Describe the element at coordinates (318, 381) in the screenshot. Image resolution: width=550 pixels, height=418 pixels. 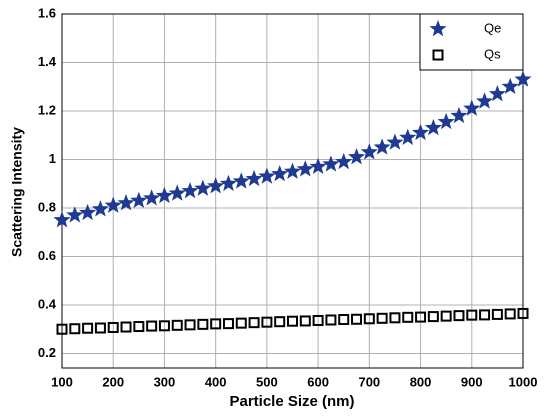
I see `x-tick-label: 600` at that location.